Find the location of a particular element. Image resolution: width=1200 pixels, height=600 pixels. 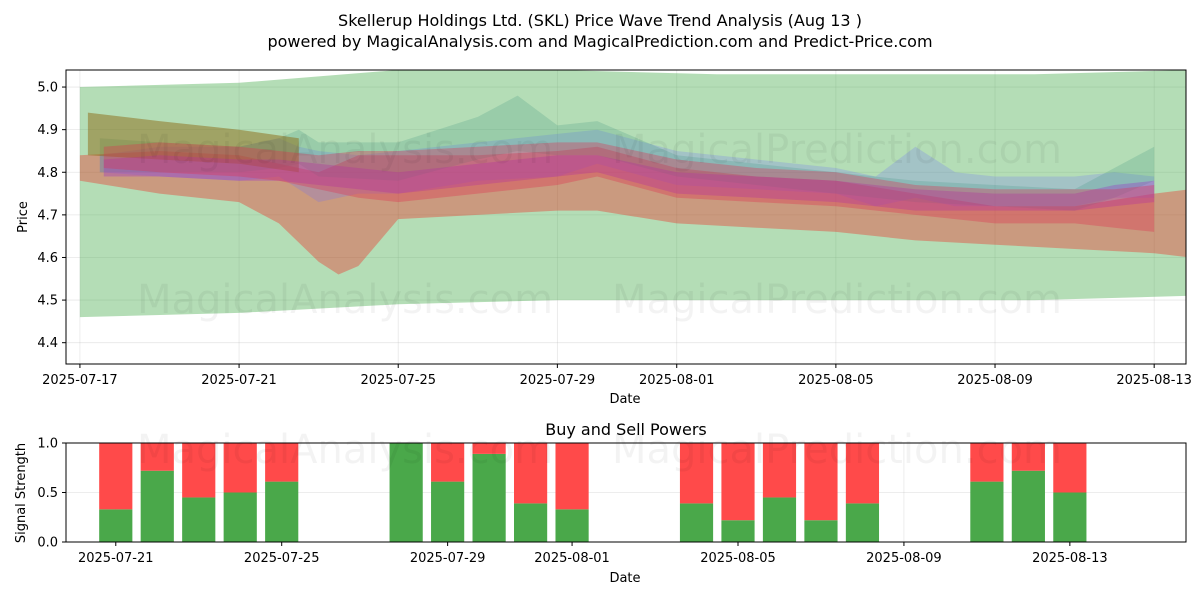

watermark-analysis-bottom: MagicalAnalysis.com is located at coordinates (345, 450).